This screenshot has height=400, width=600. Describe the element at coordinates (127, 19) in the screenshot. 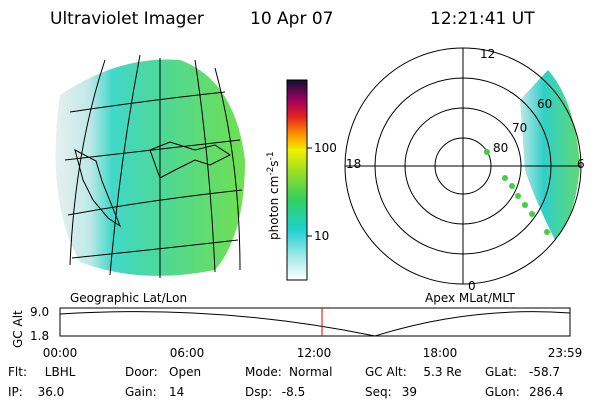

I see `title: Ultraviolet Imager` at that location.